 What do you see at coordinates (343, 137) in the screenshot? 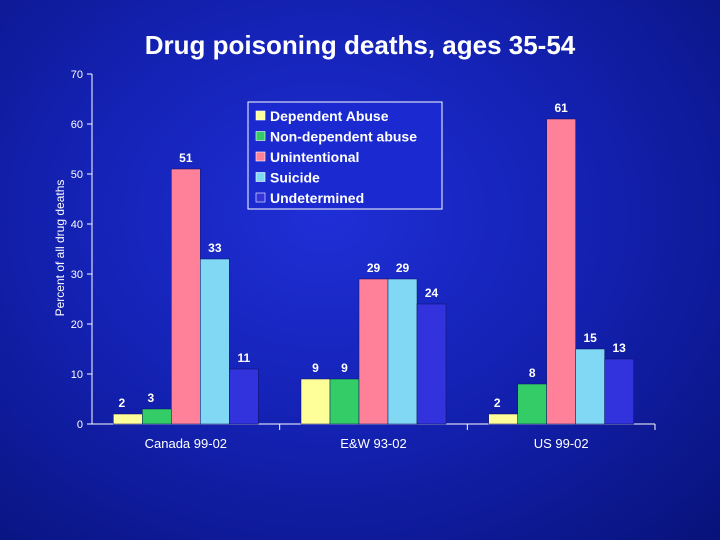
I see `legend-entry: Non-dependent abuse` at bounding box center [343, 137].